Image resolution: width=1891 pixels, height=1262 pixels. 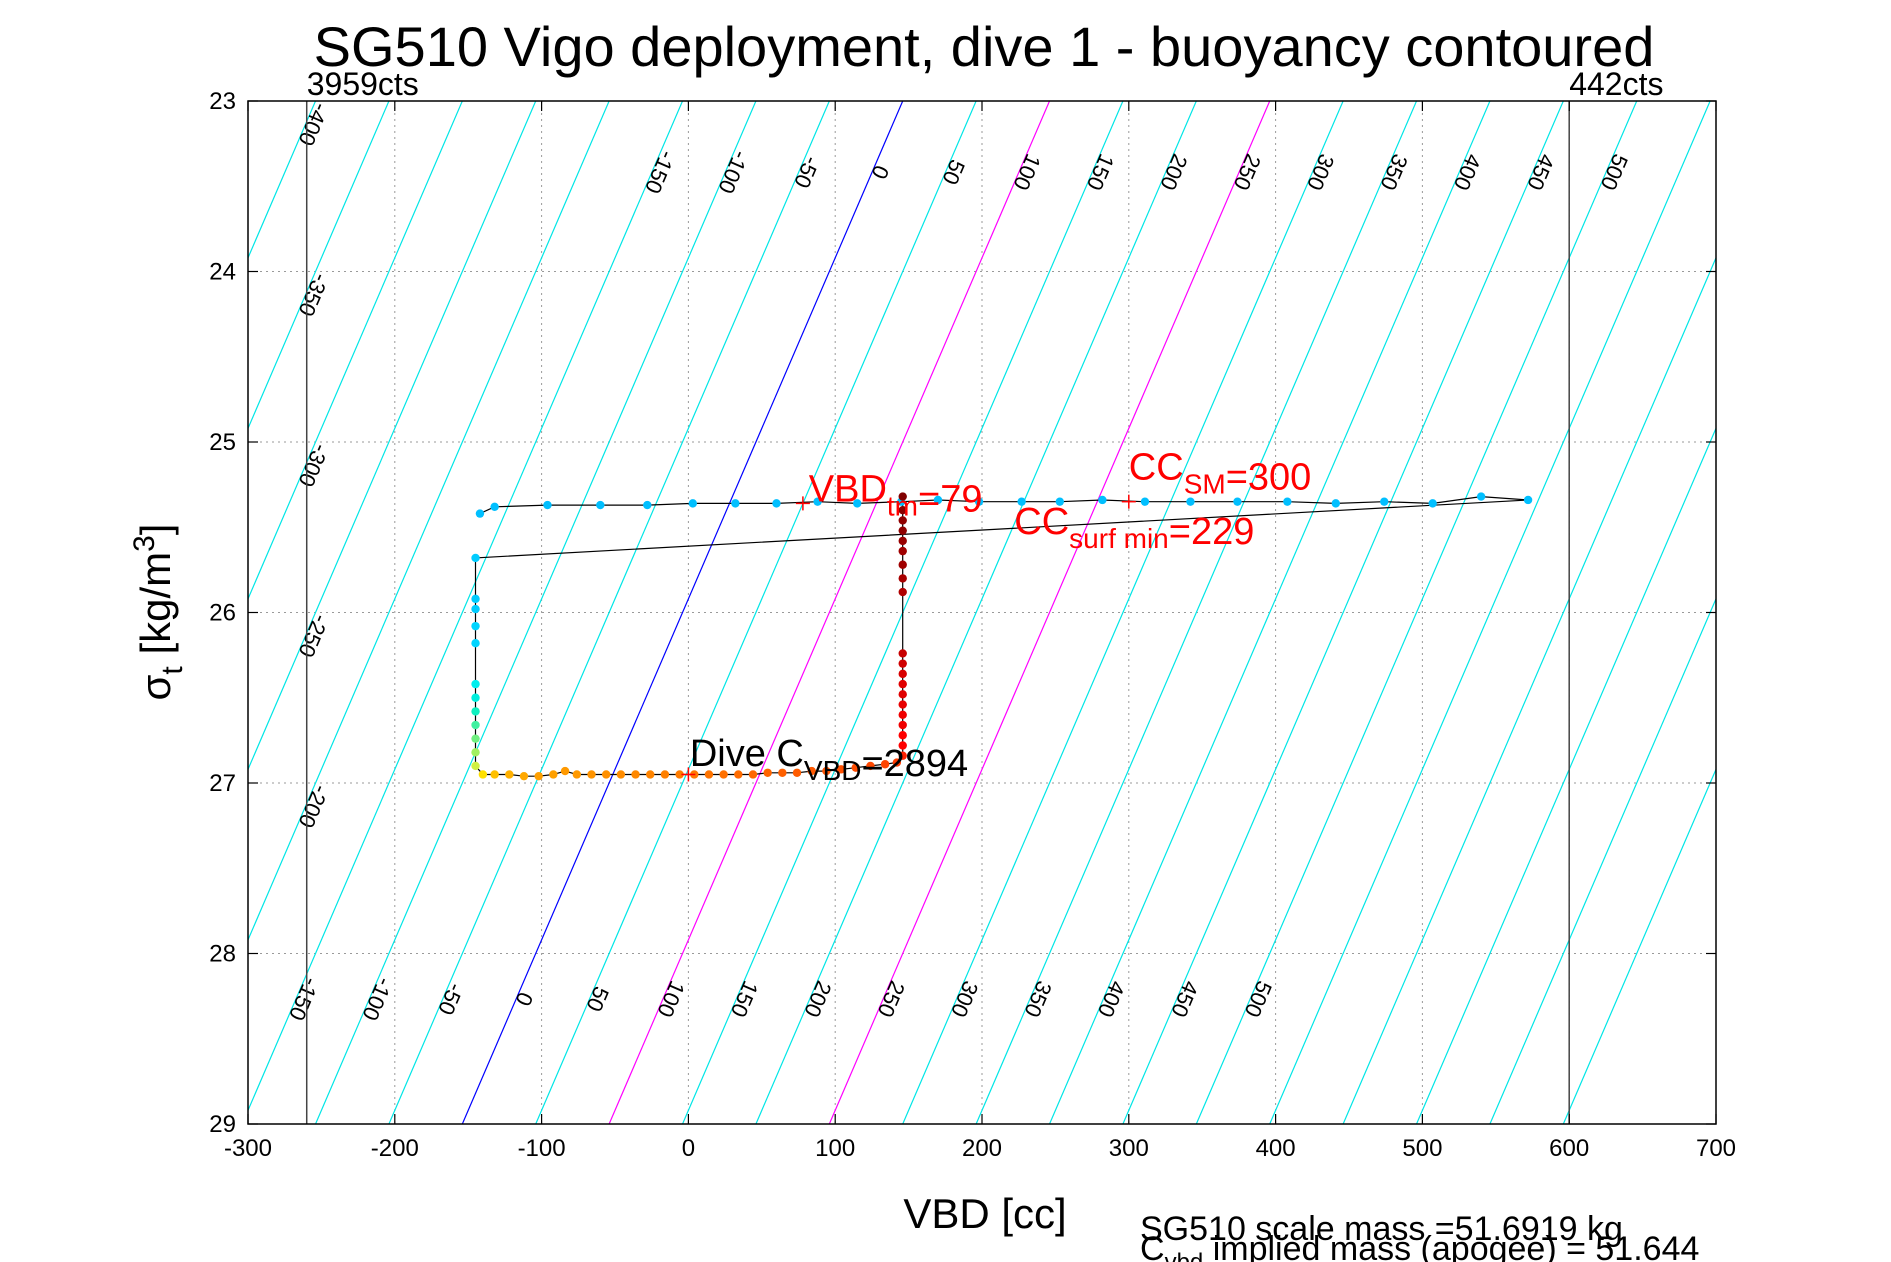 What do you see at coordinates (914, 764) in the screenshot?
I see `annotation-value: =2894` at bounding box center [914, 764].